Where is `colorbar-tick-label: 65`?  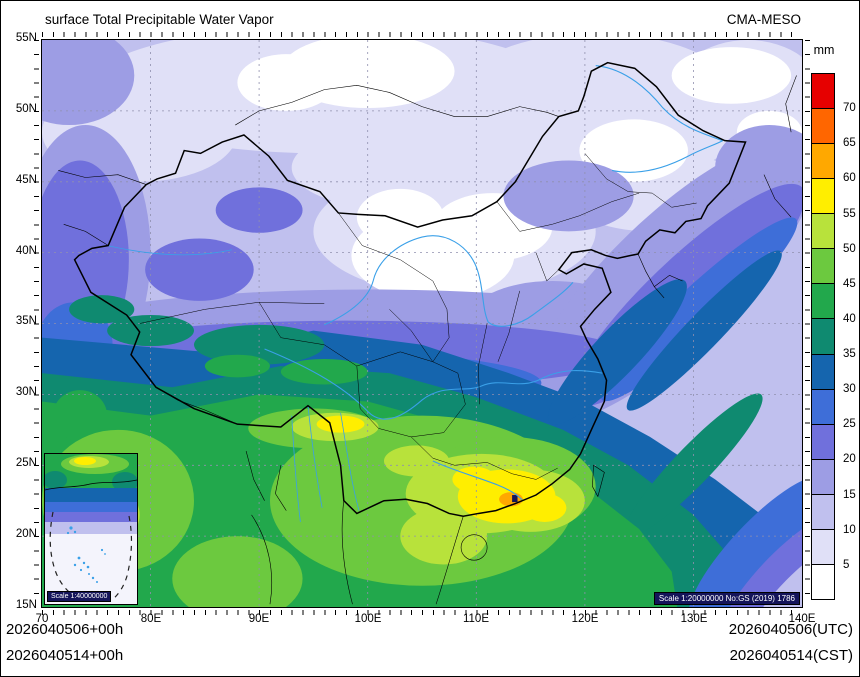
colorbar-tick-label: 65 is located at coordinates (849, 143).